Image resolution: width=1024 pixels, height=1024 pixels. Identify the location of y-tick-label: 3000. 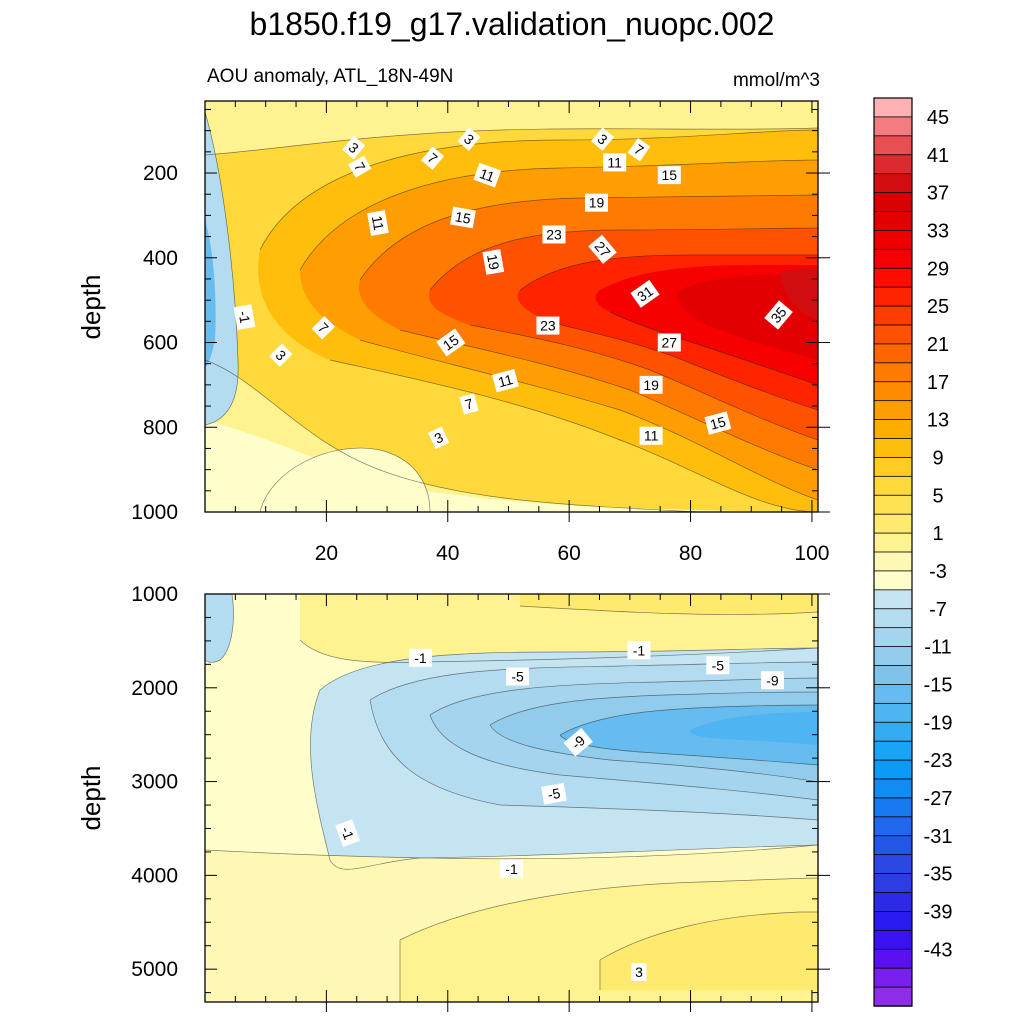
(154, 782).